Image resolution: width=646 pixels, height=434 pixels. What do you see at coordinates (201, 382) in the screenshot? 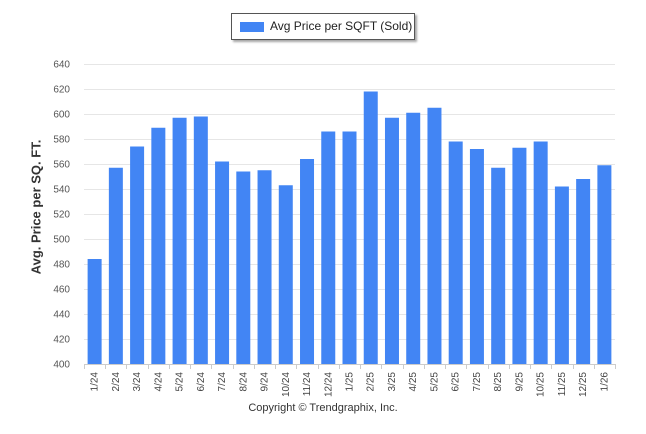
I see `x-tick-label: 6/24` at bounding box center [201, 382].